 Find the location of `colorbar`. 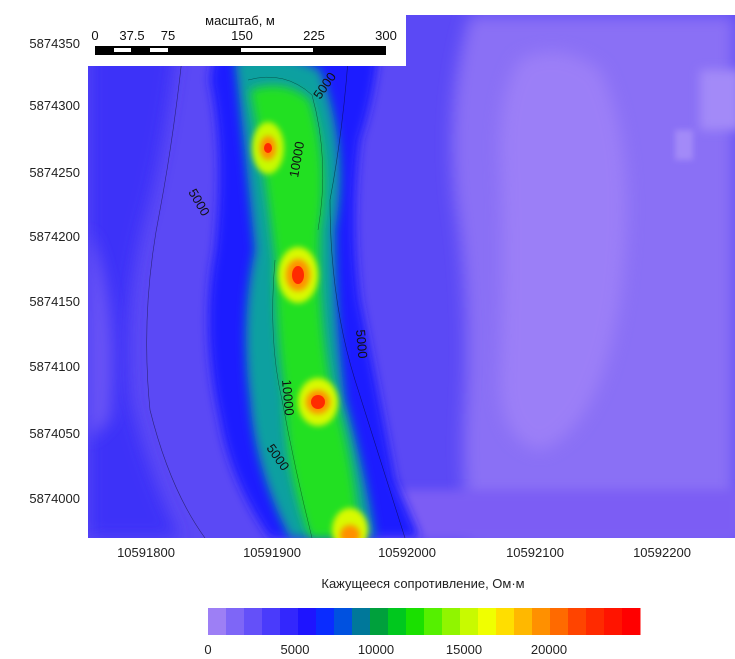

colorbar is located at coordinates (424, 621).